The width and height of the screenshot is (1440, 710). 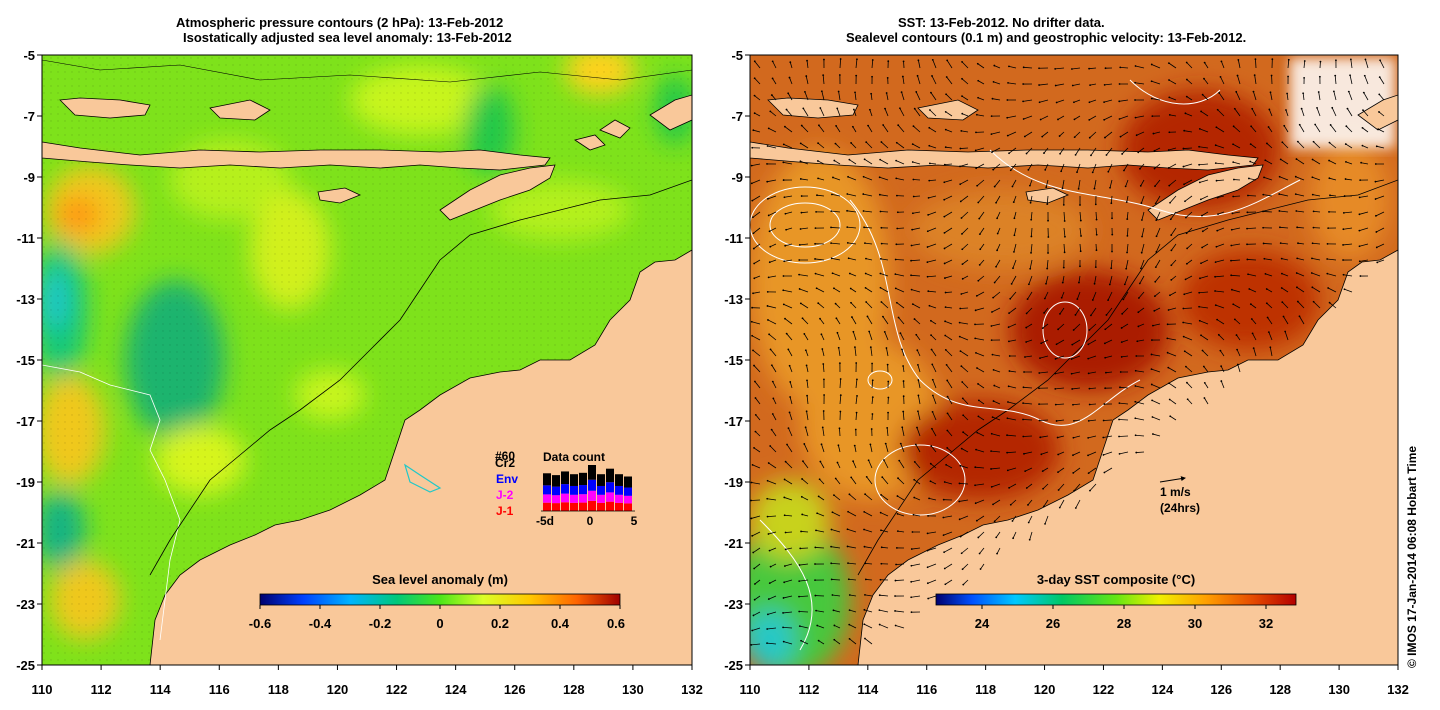 What do you see at coordinates (633, 689) in the screenshot?
I see `x-tick-label: 130` at bounding box center [633, 689].